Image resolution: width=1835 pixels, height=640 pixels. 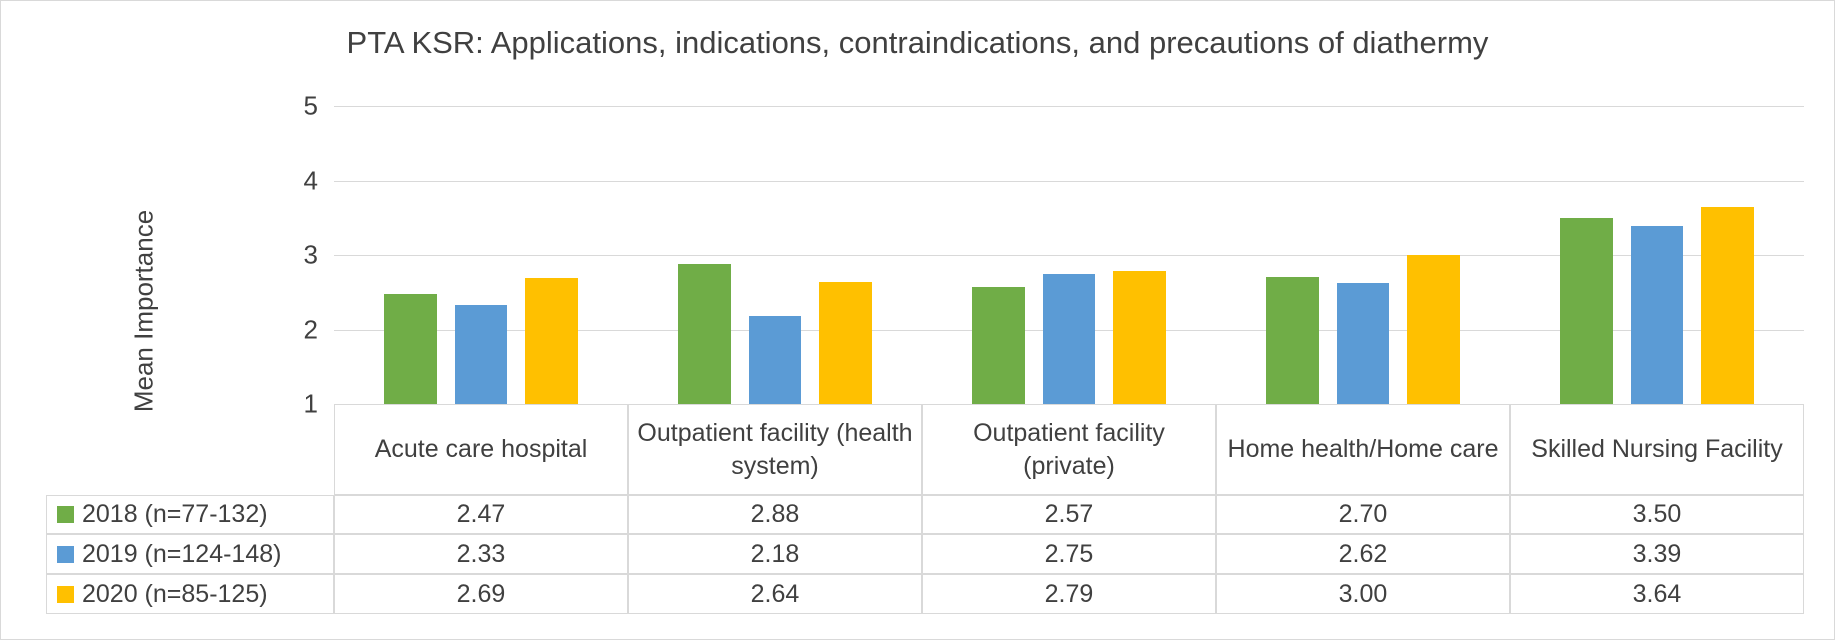 What do you see at coordinates (775, 449) in the screenshot?
I see `category-label: Outpatient facility (health system)` at bounding box center [775, 449].